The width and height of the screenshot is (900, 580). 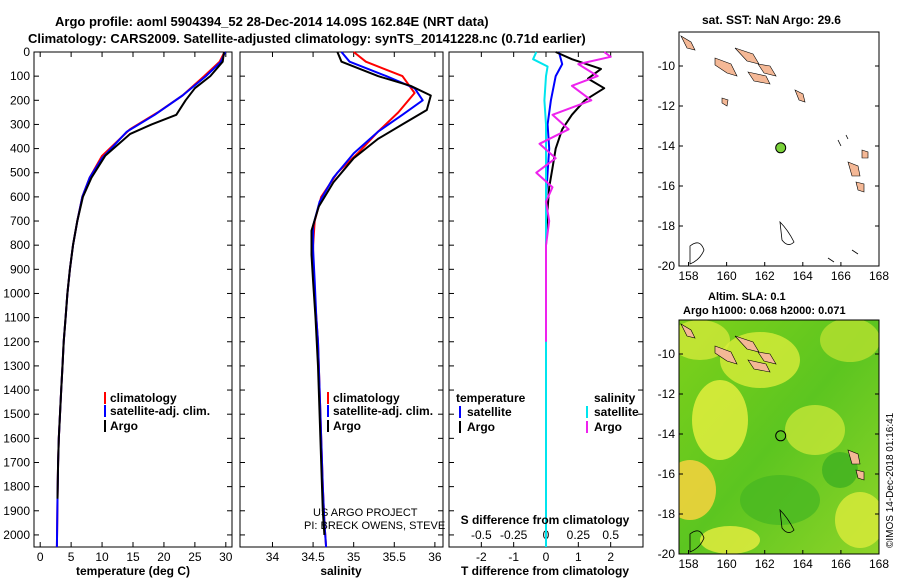 I want to click on legend-climatology: climatology, so click(x=143, y=398).